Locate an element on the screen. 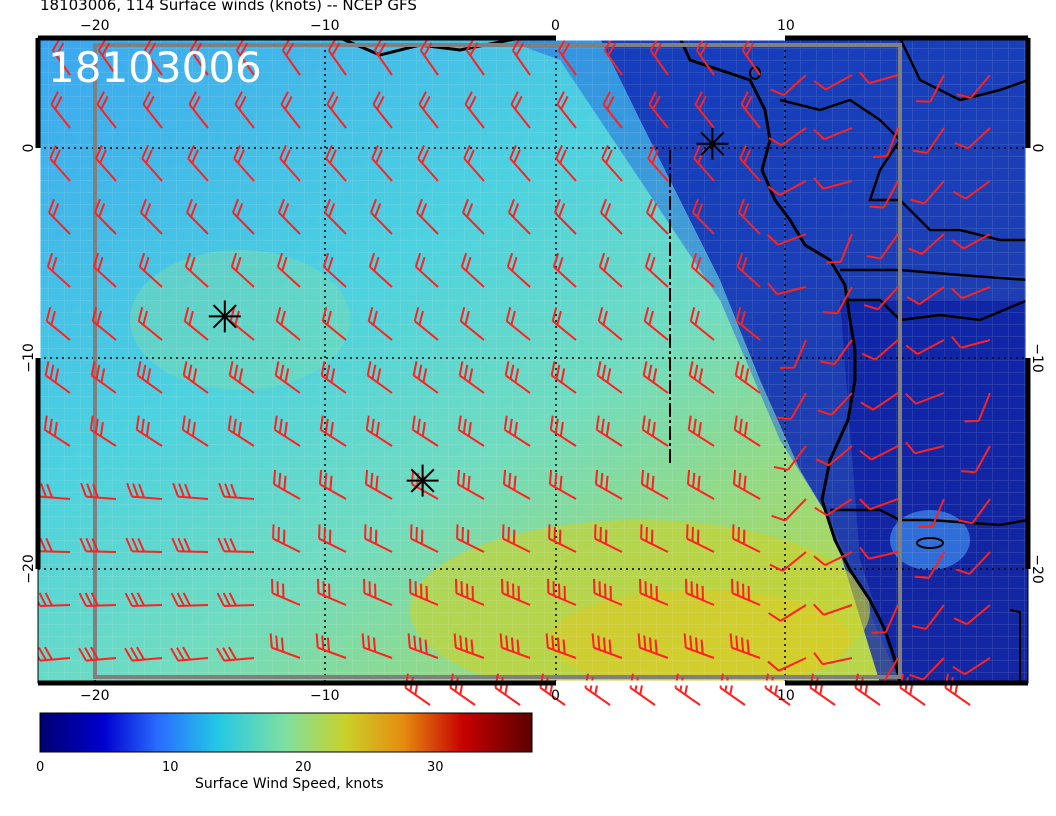 This screenshot has width=1056, height=816. x-tick-label: −20 is located at coordinates (95, 696).